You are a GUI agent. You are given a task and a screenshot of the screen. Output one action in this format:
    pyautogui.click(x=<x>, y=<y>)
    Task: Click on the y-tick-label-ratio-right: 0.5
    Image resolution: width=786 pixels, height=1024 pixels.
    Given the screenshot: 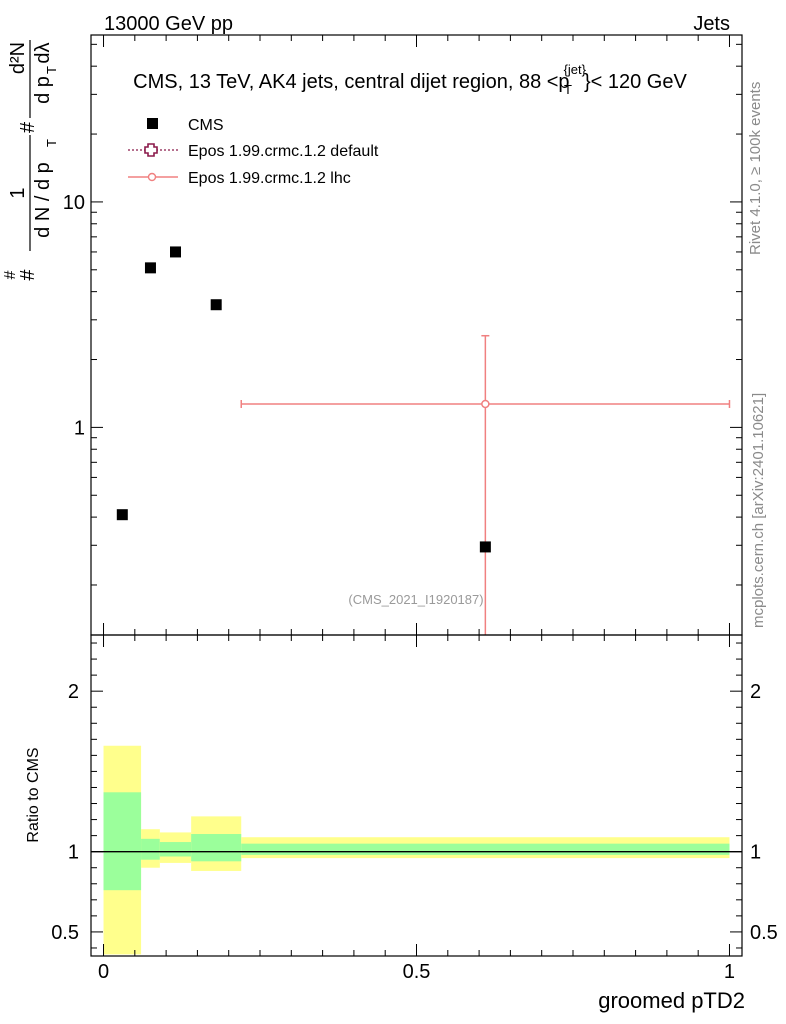 What is the action you would take?
    pyautogui.click(x=764, y=933)
    